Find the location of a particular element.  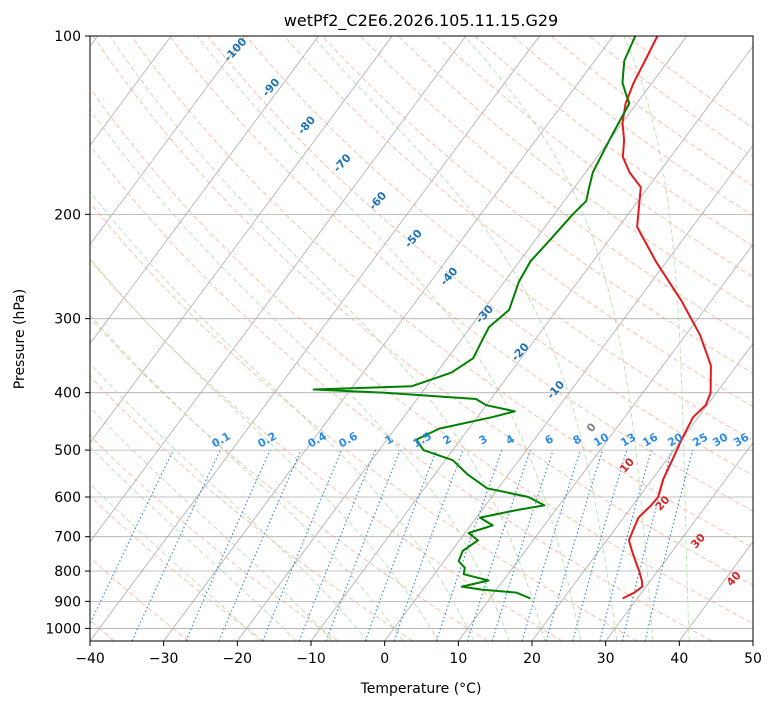

dry-adiabat-label: -70 is located at coordinates (342, 163).